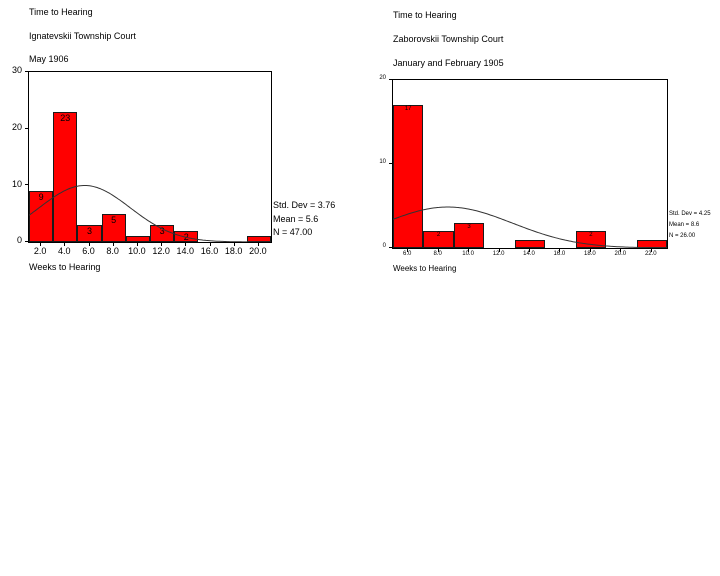 This screenshot has height=576, width=720. I want to click on stats-n: N = 26.00, so click(682, 236).